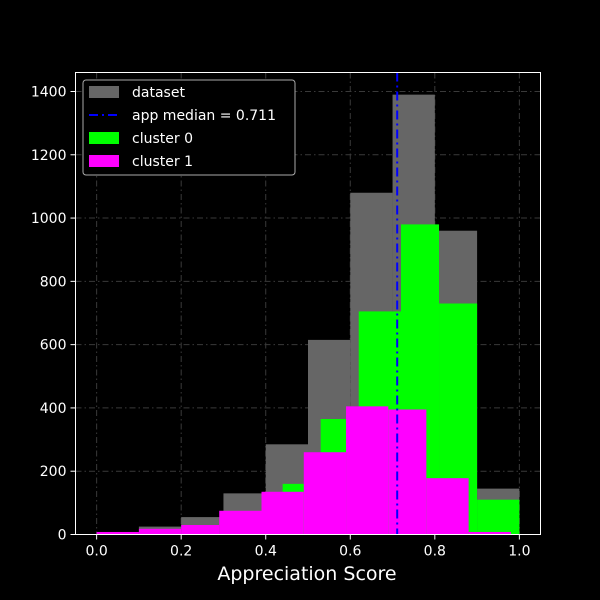 This screenshot has width=600, height=600. What do you see at coordinates (49, 156) in the screenshot?
I see `y-tick-label: 1200` at bounding box center [49, 156].